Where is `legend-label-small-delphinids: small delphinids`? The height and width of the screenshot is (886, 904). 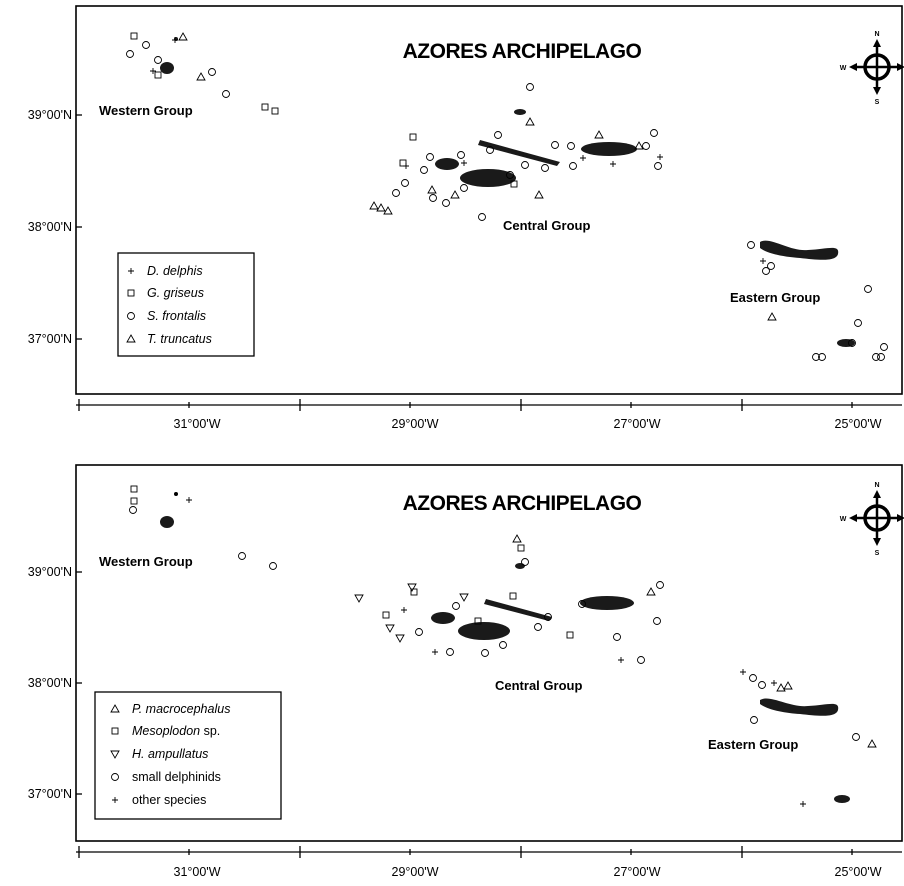 legend-label-small-delphinids: small delphinids is located at coordinates (176, 777).